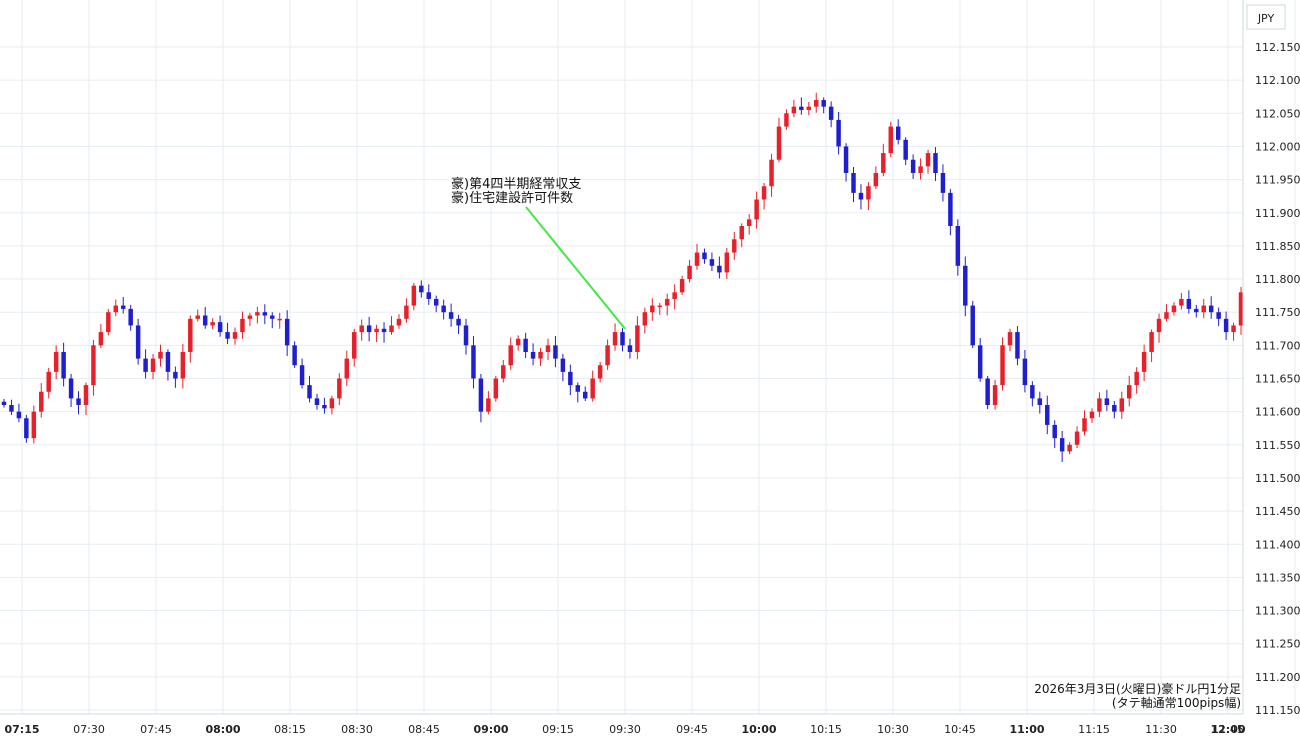  What do you see at coordinates (1266, 18) in the screenshot?
I see `currency-label: JPY` at bounding box center [1266, 18].